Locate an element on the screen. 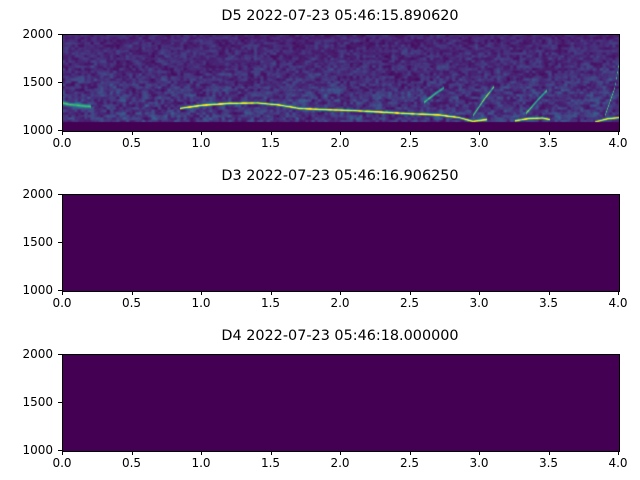 Image resolution: width=640 pixels, height=480 pixels. panel-title-2: D3 2022-07-23 05:46:16.906250 is located at coordinates (340, 176).